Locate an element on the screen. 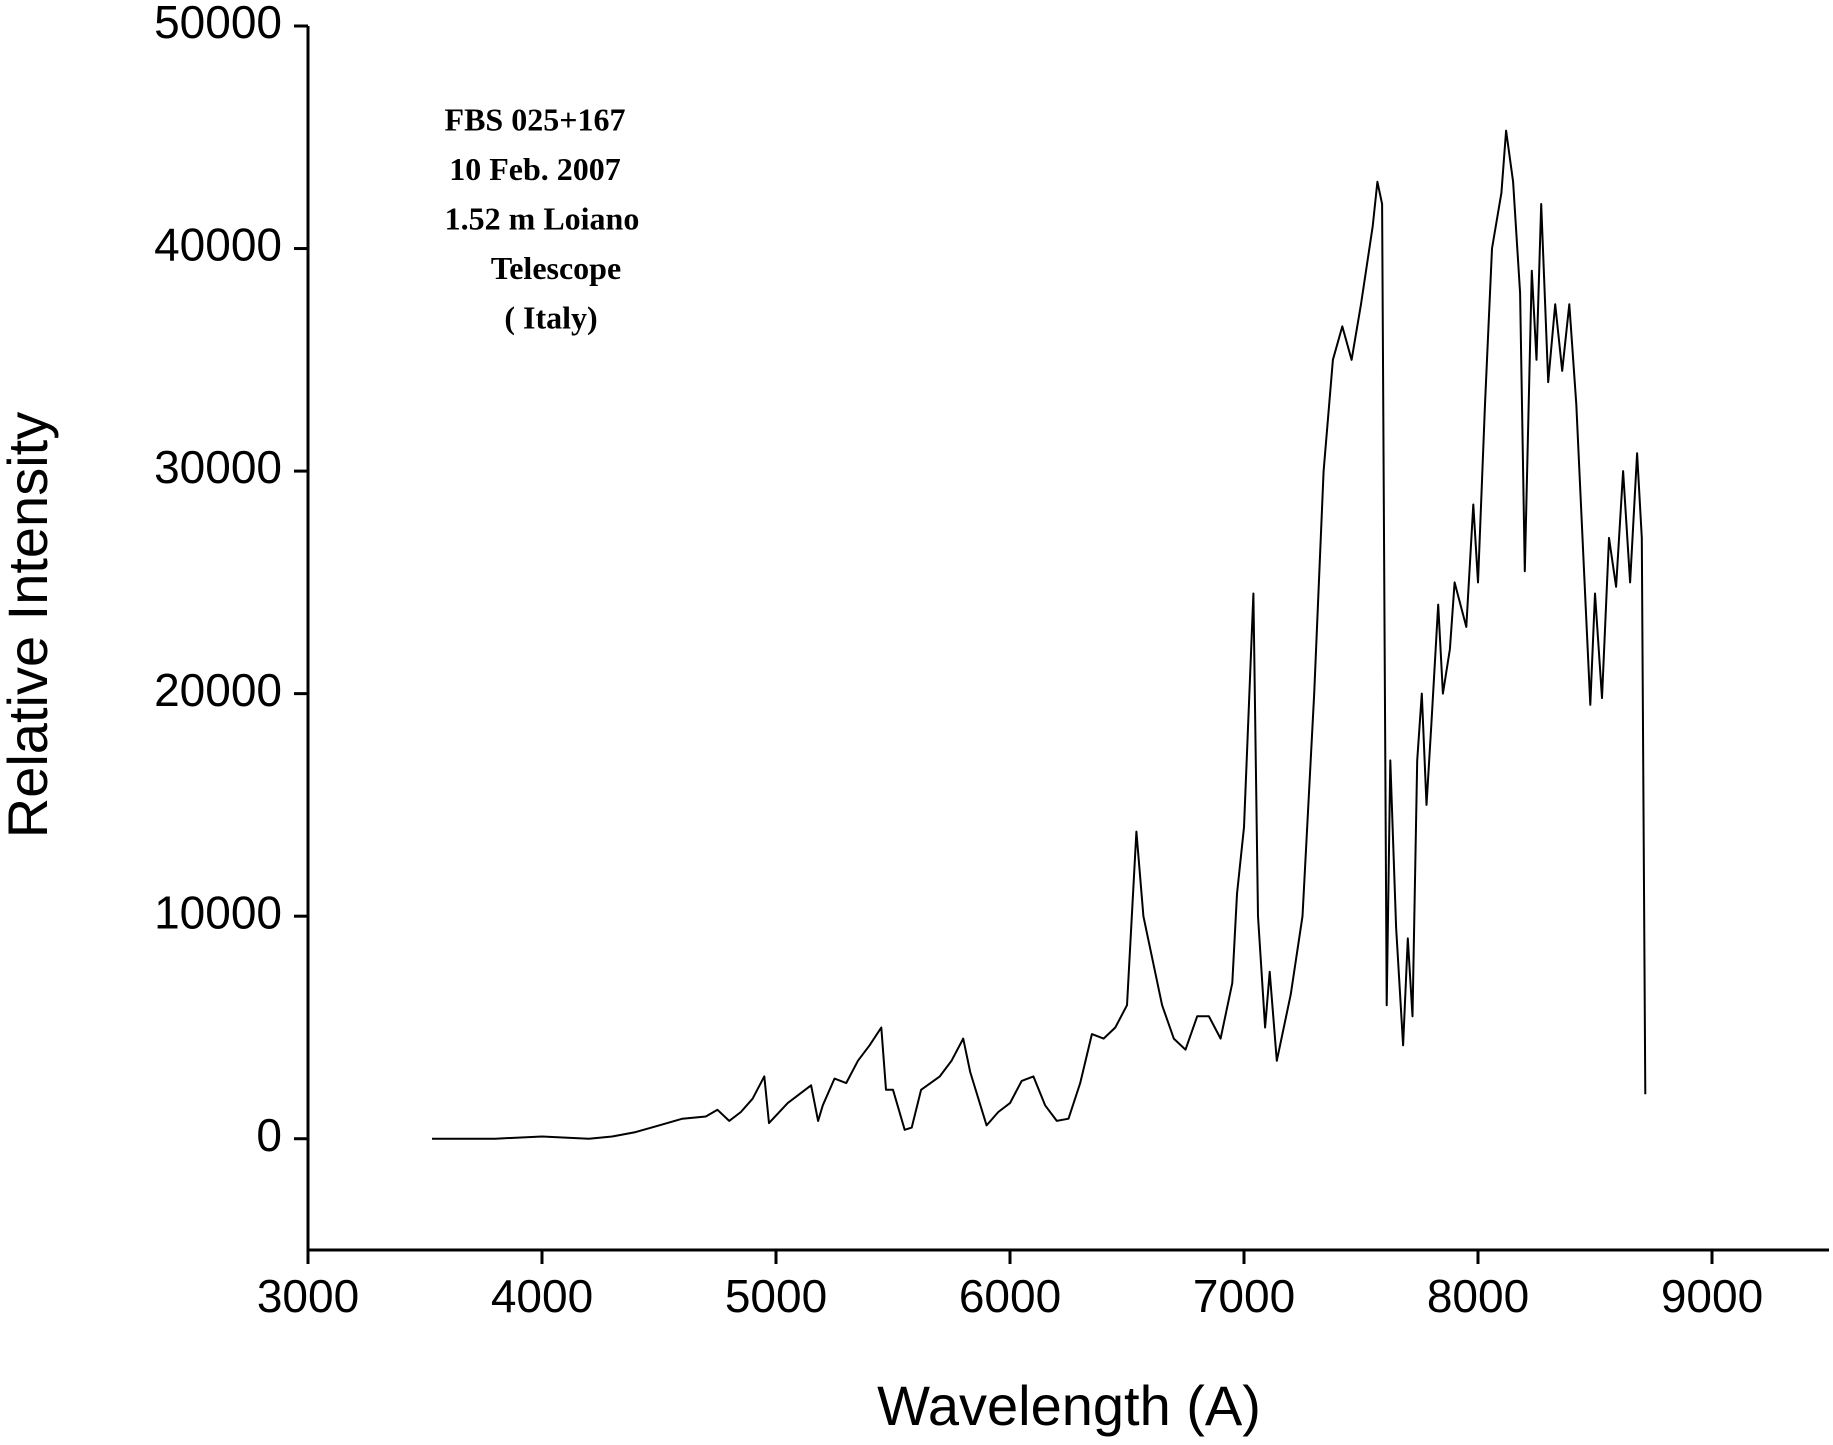 The height and width of the screenshot is (1445, 1833). y-tick-label: 30000 is located at coordinates (218, 467).